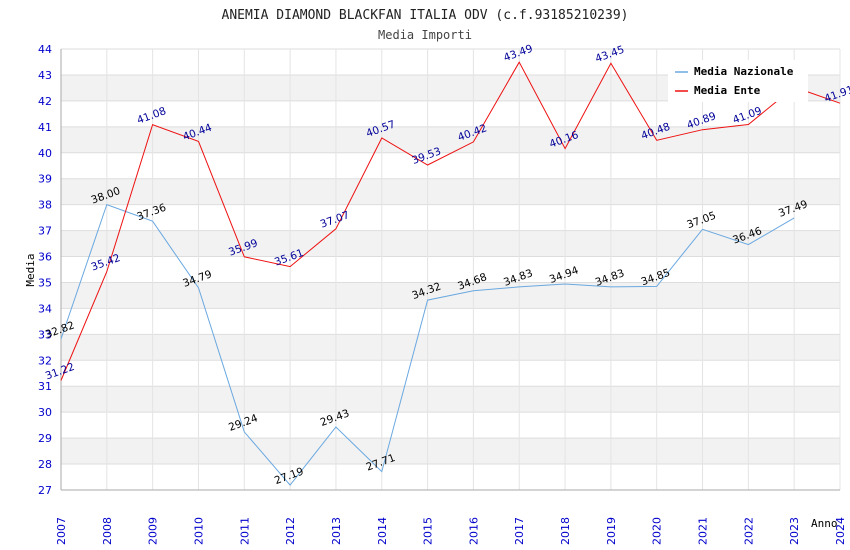 The height and width of the screenshot is (550, 850). Describe the element at coordinates (840, 531) in the screenshot. I see `x-tick-label: 2024` at that location.